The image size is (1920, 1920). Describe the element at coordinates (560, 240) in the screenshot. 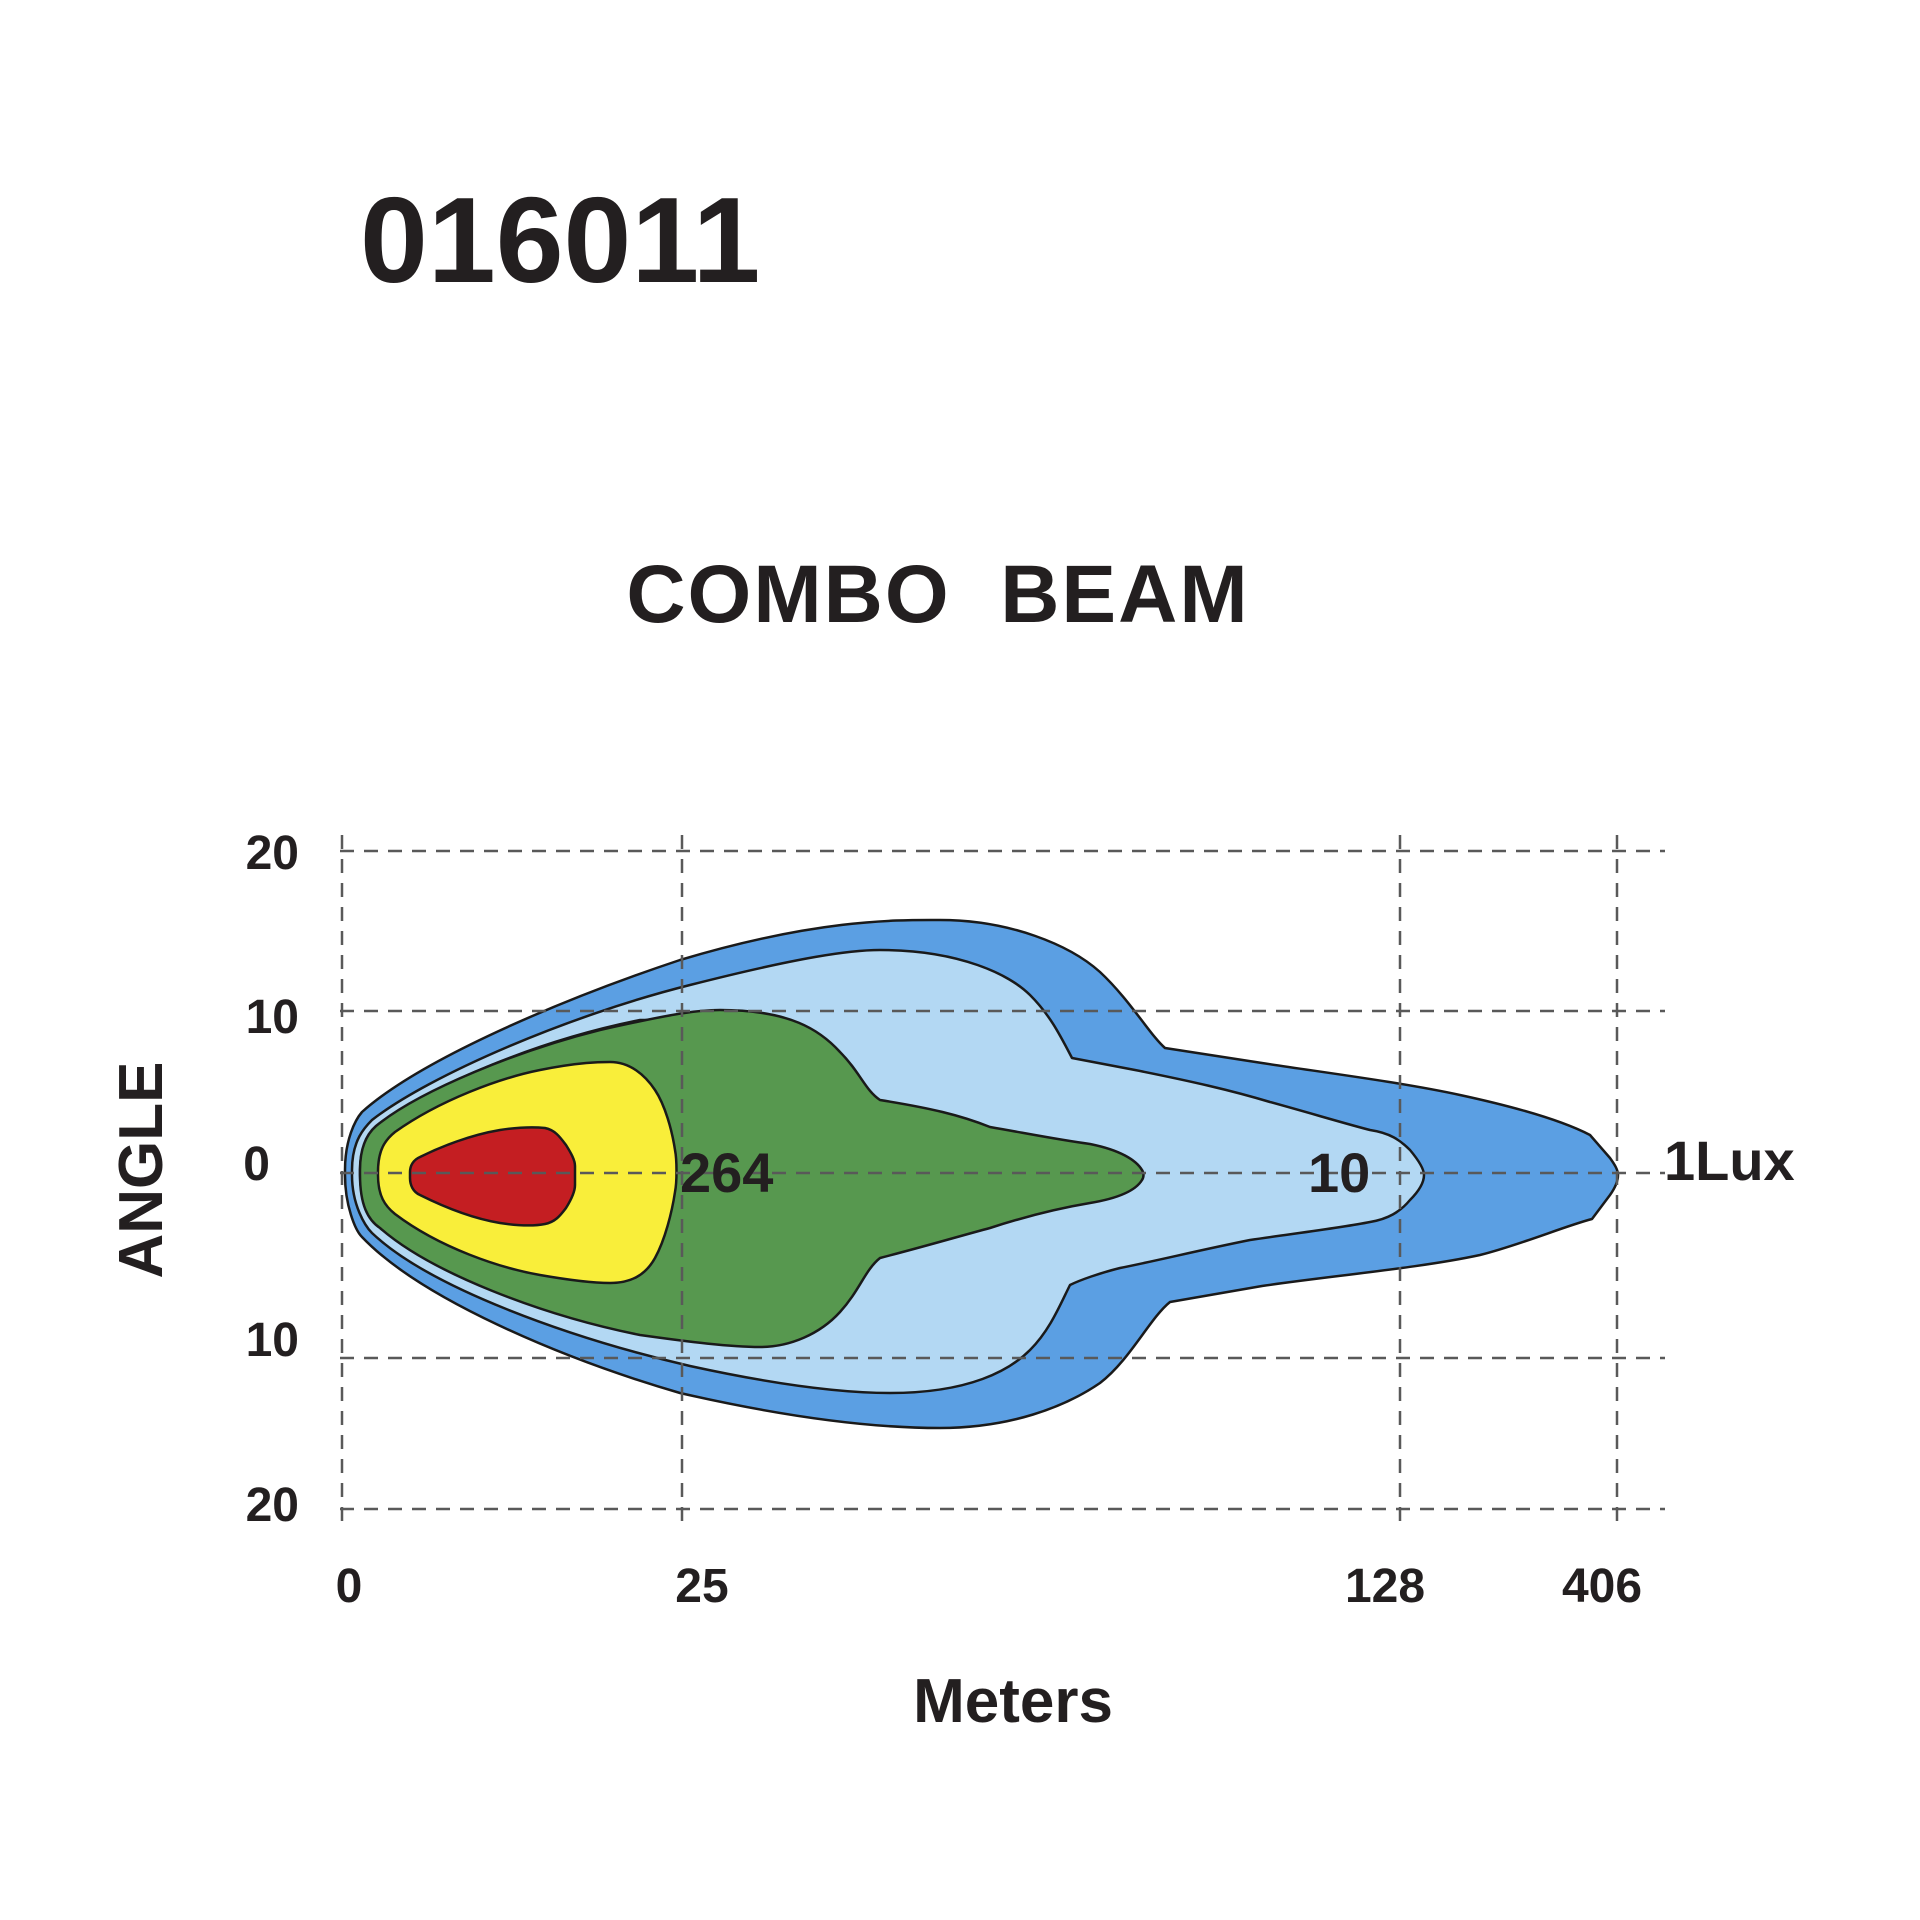

I see `model-number: 016011` at that location.